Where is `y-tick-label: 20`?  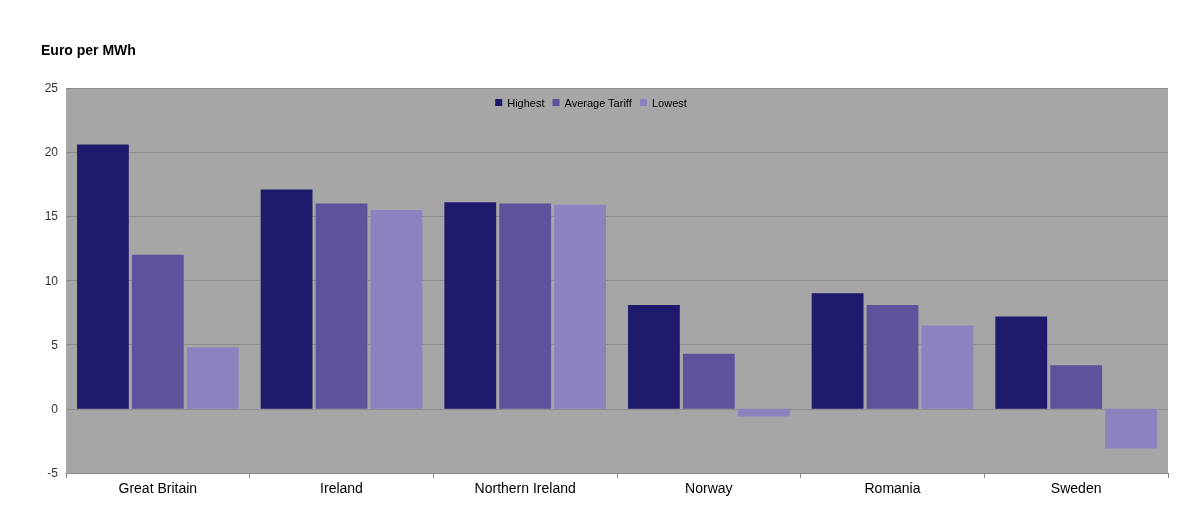
y-tick-label: 20 is located at coordinates (51, 152).